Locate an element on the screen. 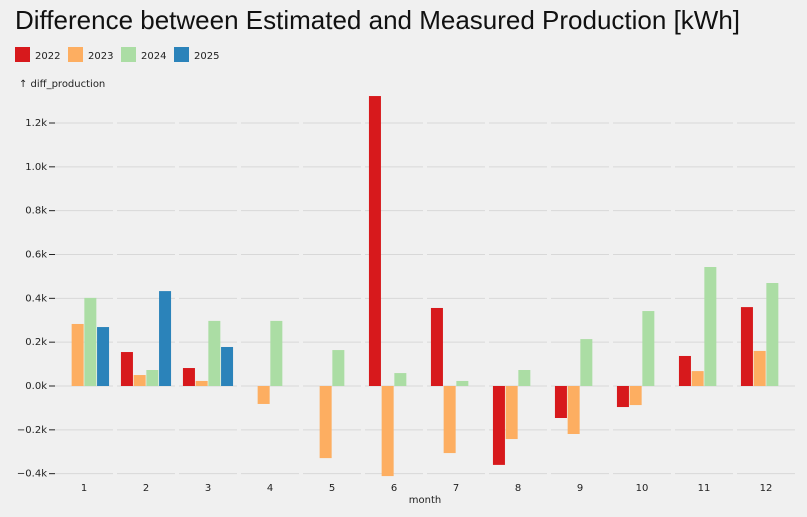  x-tick-label: 8 is located at coordinates (518, 488).